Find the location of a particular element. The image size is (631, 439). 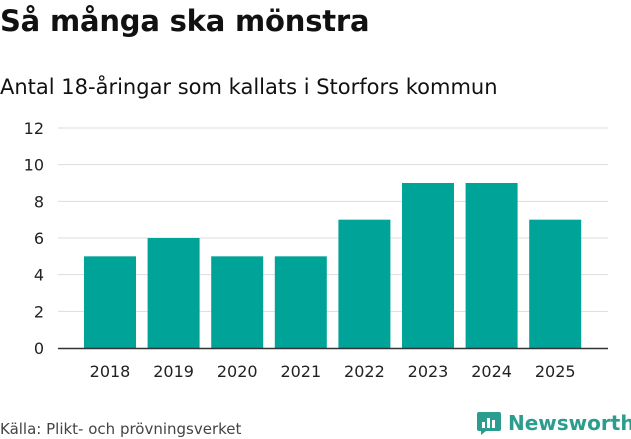

bar-2021 is located at coordinates (300, 302).